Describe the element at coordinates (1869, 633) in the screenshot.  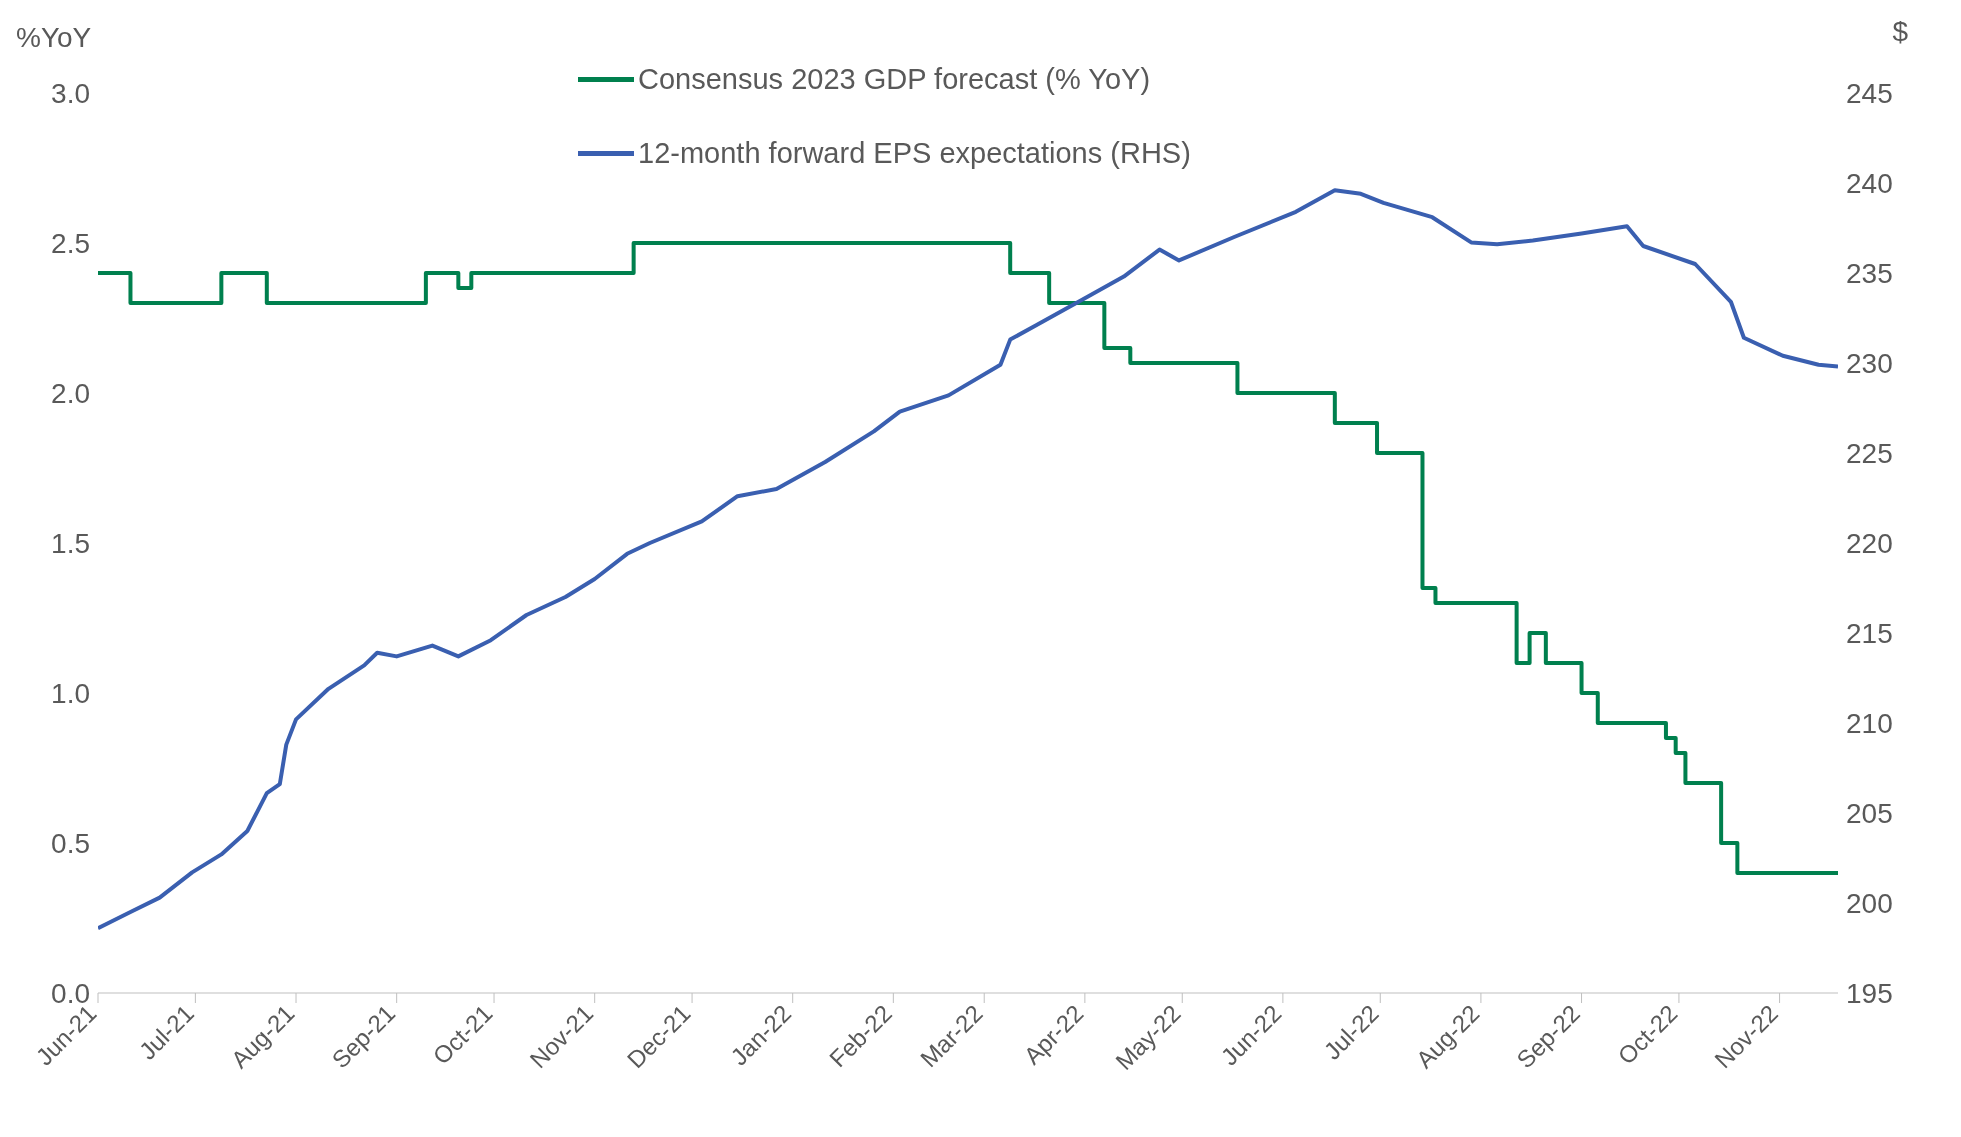
I see `y2-tick-label: 215` at that location.